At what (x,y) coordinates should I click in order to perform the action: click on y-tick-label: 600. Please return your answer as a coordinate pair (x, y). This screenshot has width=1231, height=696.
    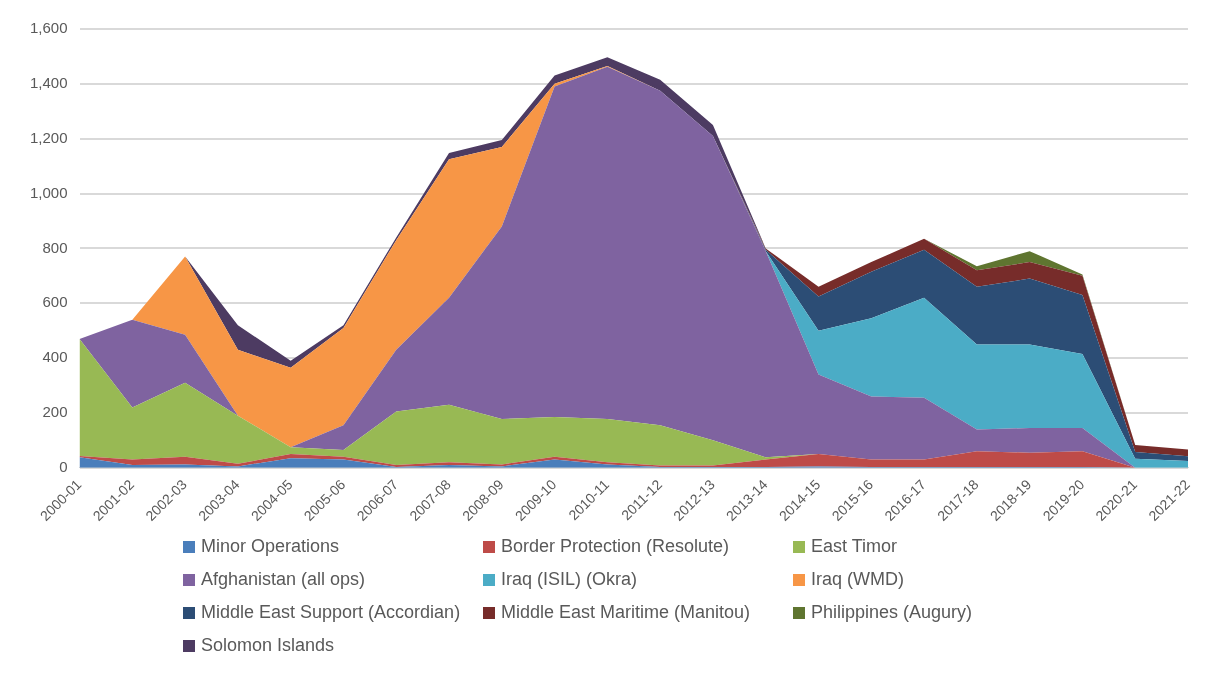
    Looking at the image, I should click on (55, 302).